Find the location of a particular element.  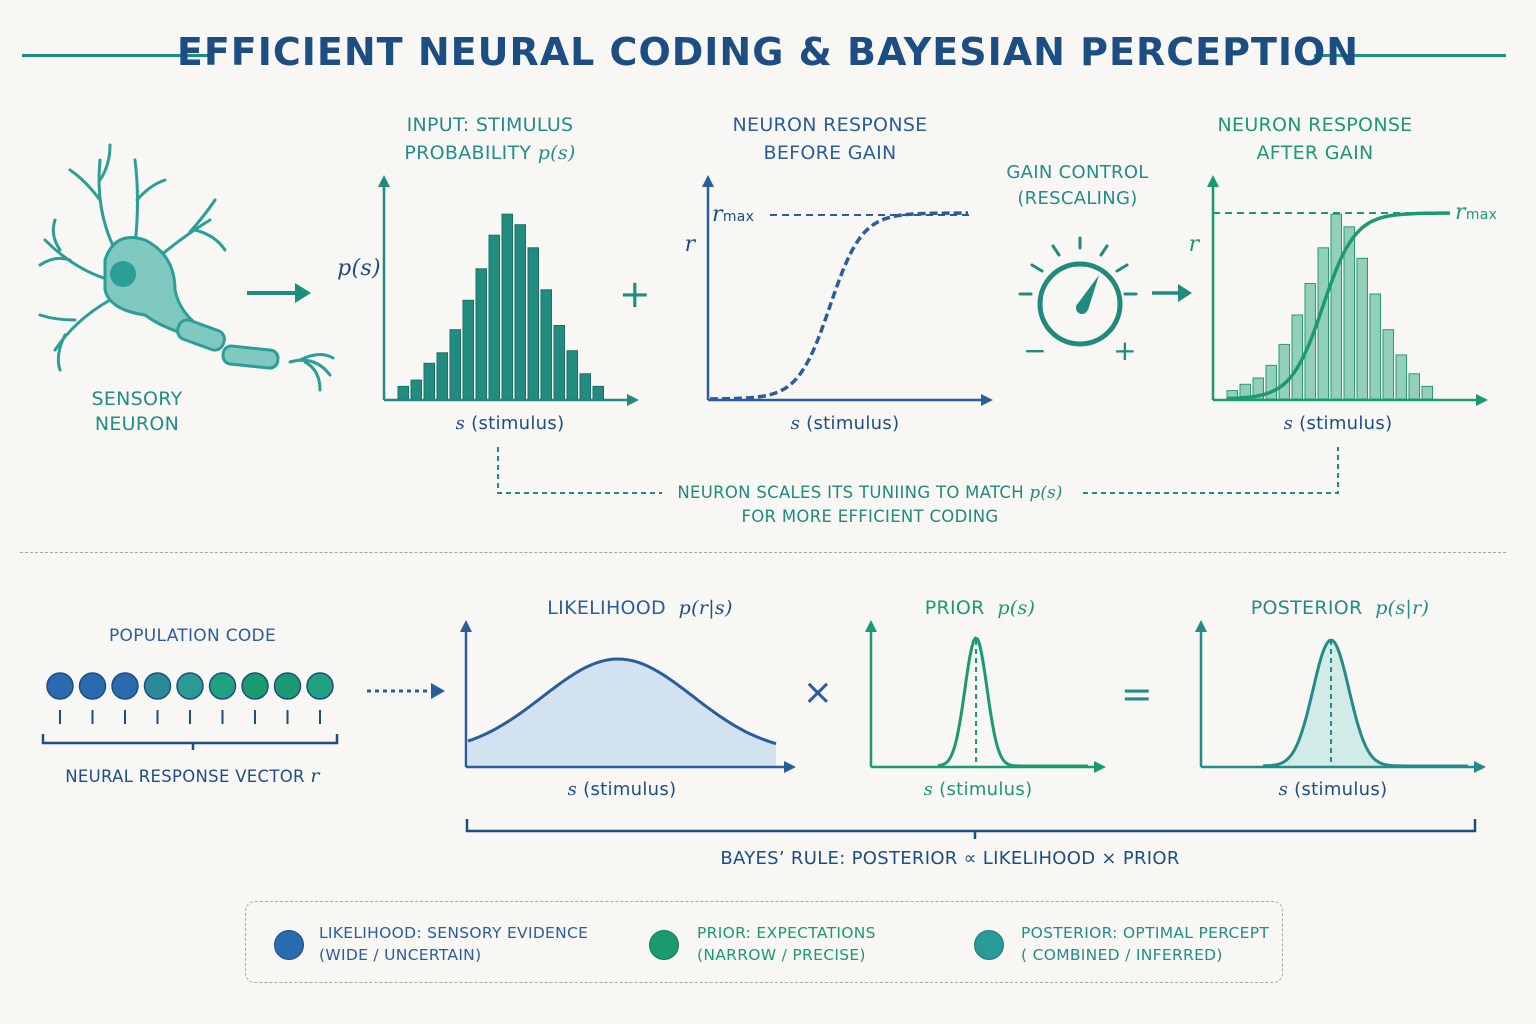

legend-likelihood-swatch is located at coordinates (289, 945).